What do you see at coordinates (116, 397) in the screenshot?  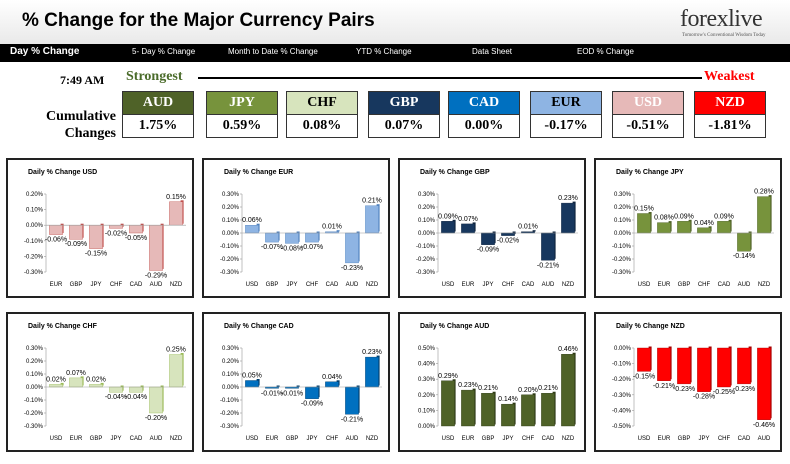 I see `data-label: -0.04%` at bounding box center [116, 397].